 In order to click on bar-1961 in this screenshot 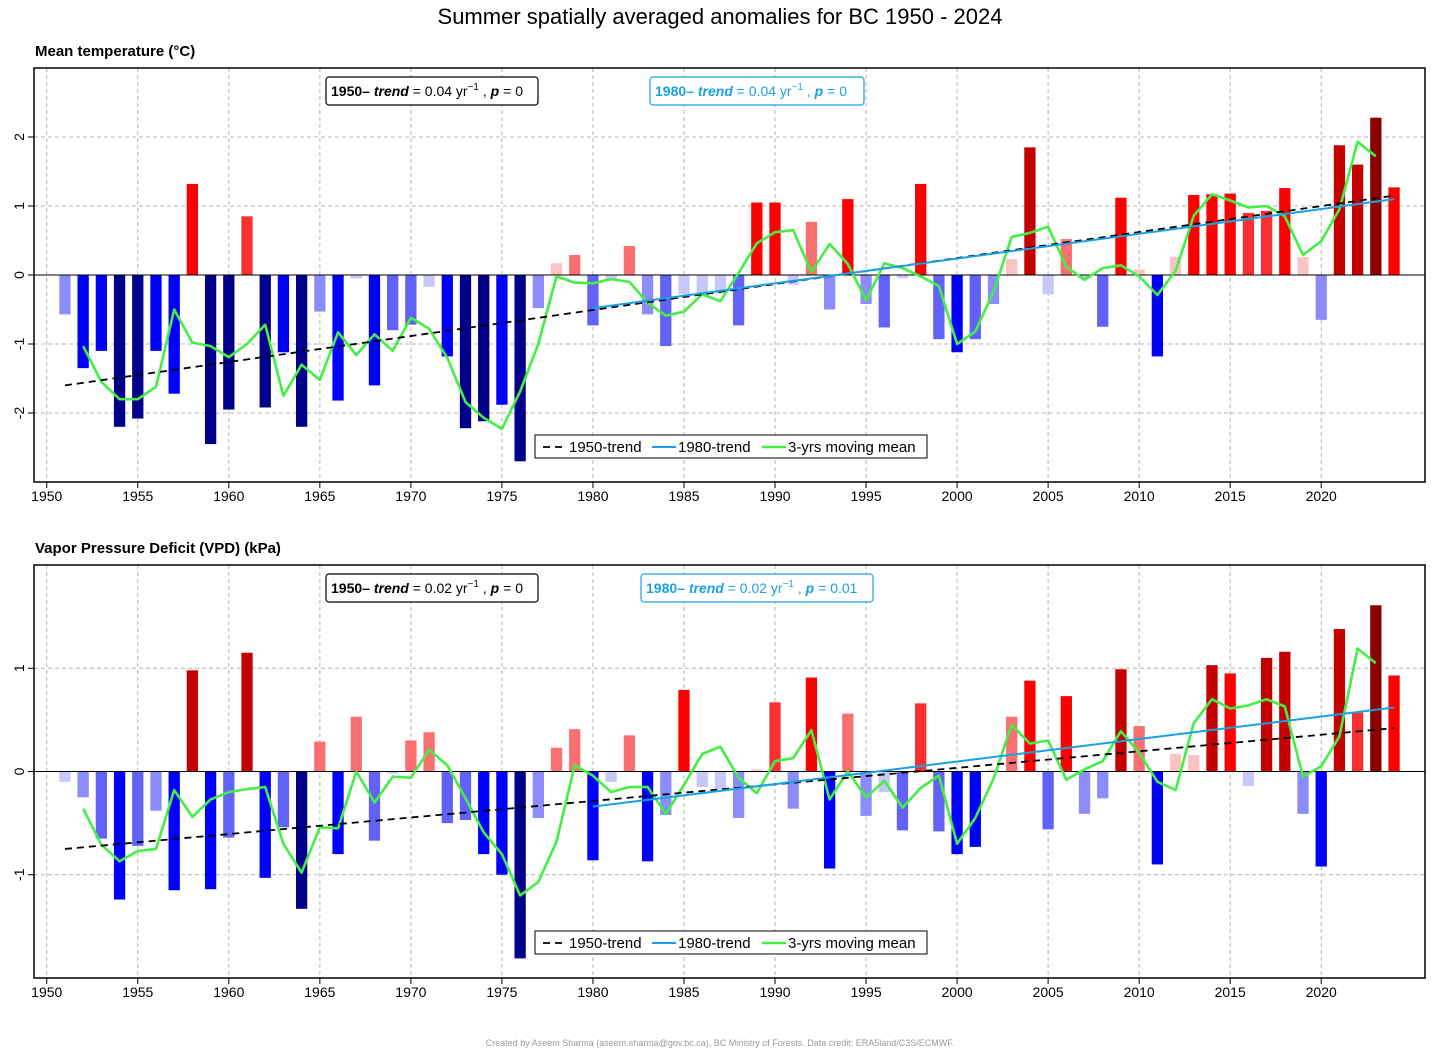, I will do `click(247, 245)`.